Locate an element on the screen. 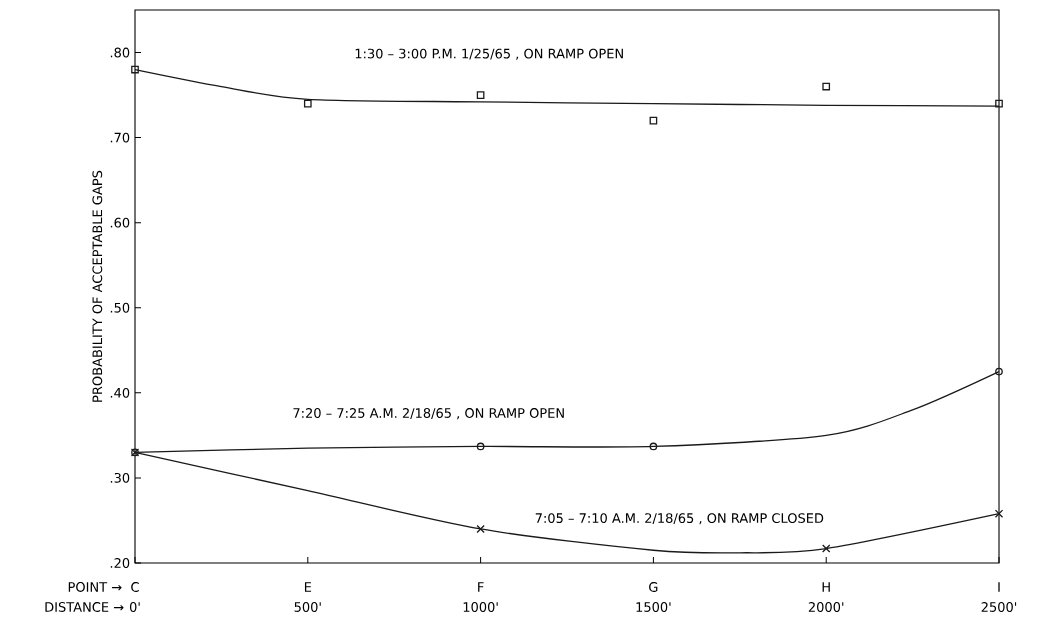 The height and width of the screenshot is (622, 1038). text: H is located at coordinates (826, 587).